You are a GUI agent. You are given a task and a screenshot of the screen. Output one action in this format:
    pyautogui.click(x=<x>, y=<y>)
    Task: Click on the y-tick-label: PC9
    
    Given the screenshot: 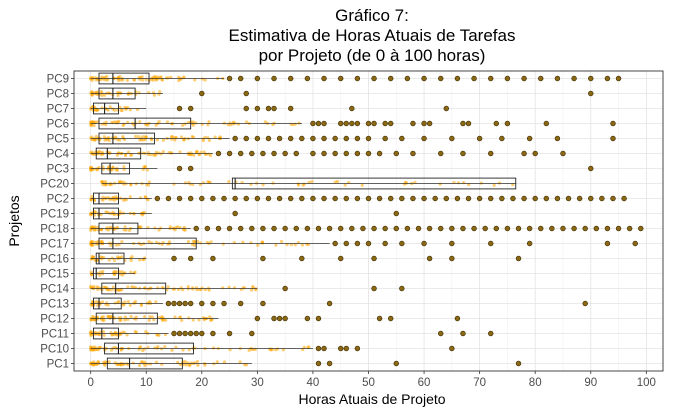 What is the action you would take?
    pyautogui.click(x=58, y=80)
    